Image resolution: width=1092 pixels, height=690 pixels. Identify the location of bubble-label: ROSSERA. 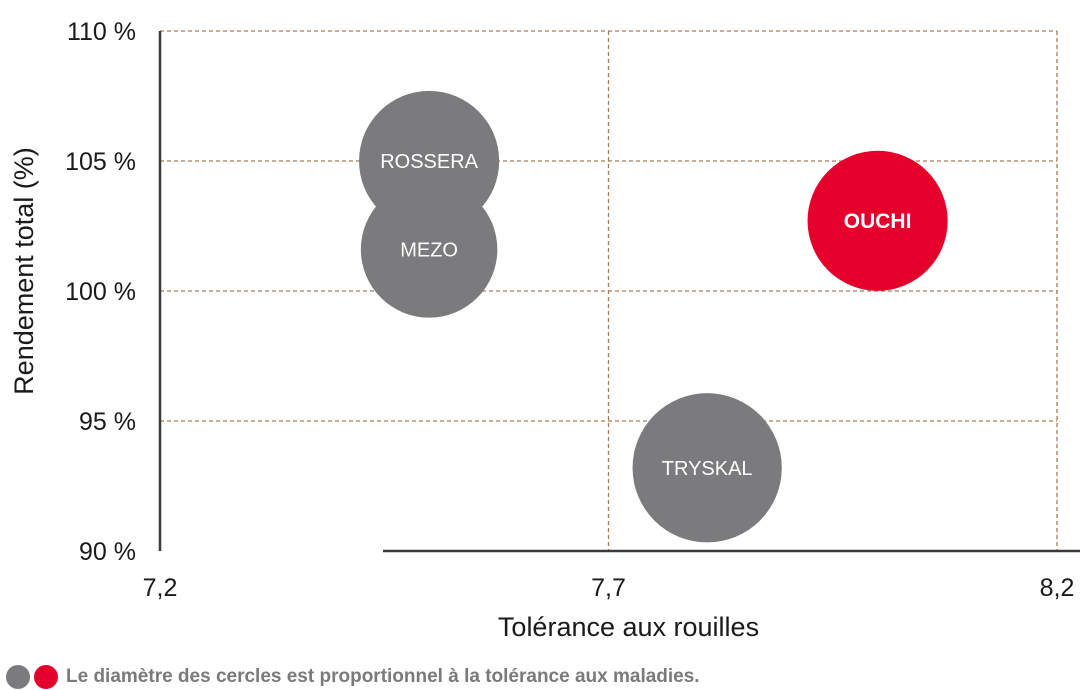
(429, 162).